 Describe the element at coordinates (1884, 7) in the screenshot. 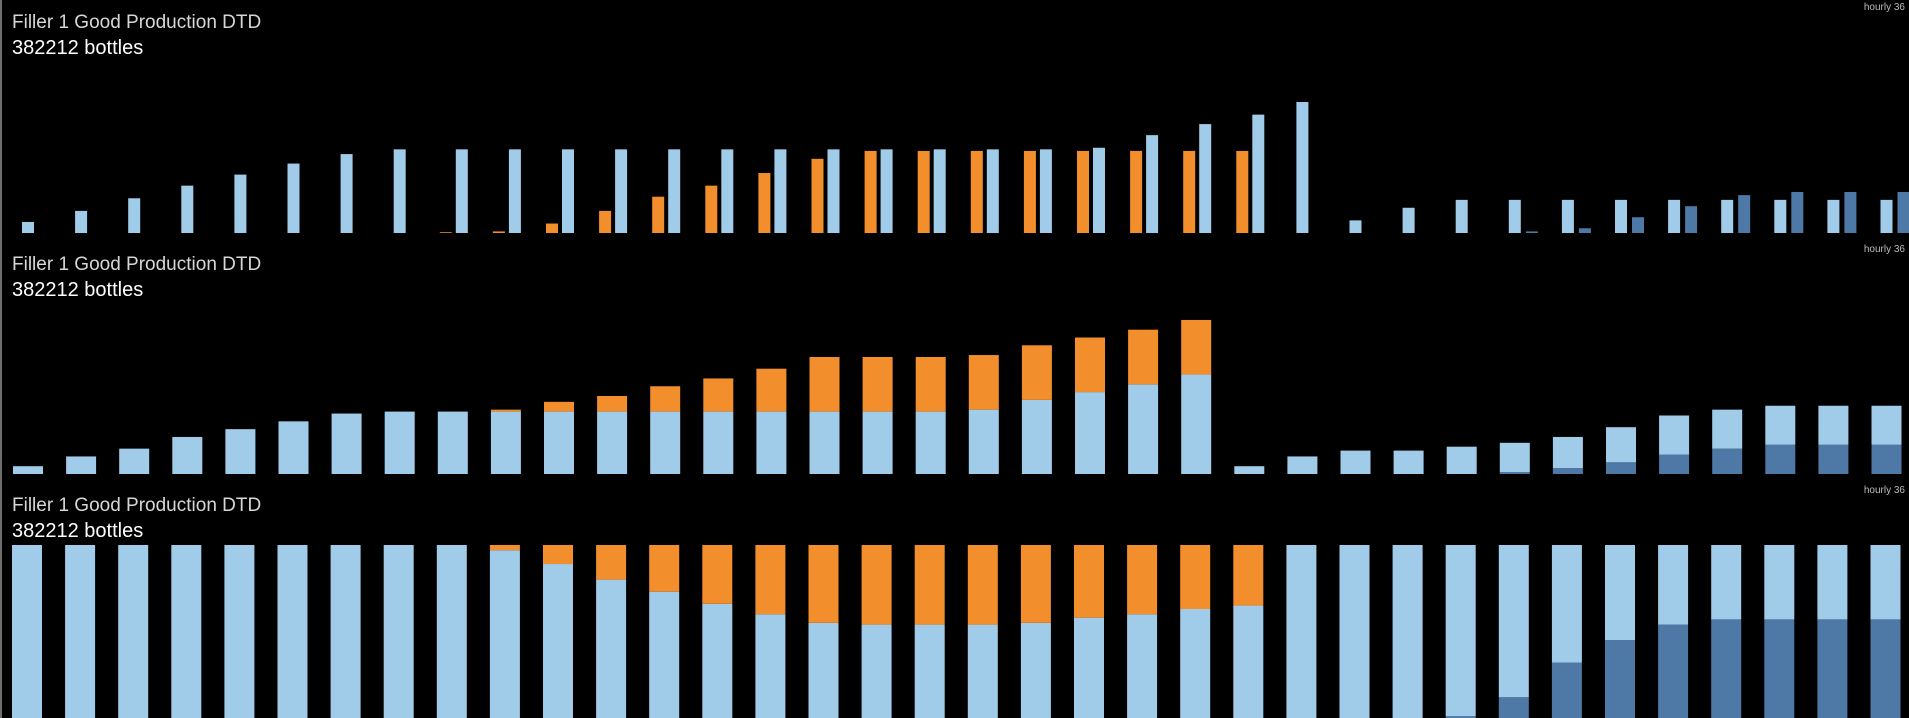

I see `chart-1-badge: hourly 36` at that location.